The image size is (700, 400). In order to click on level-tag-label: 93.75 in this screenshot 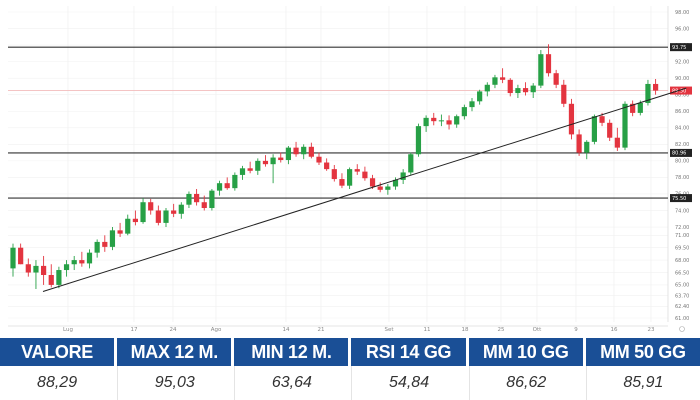, I will do `click(679, 48)`.